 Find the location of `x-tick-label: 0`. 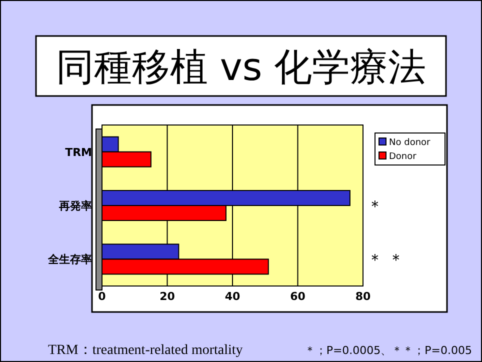

x-tick-label: 0 is located at coordinates (102, 296).